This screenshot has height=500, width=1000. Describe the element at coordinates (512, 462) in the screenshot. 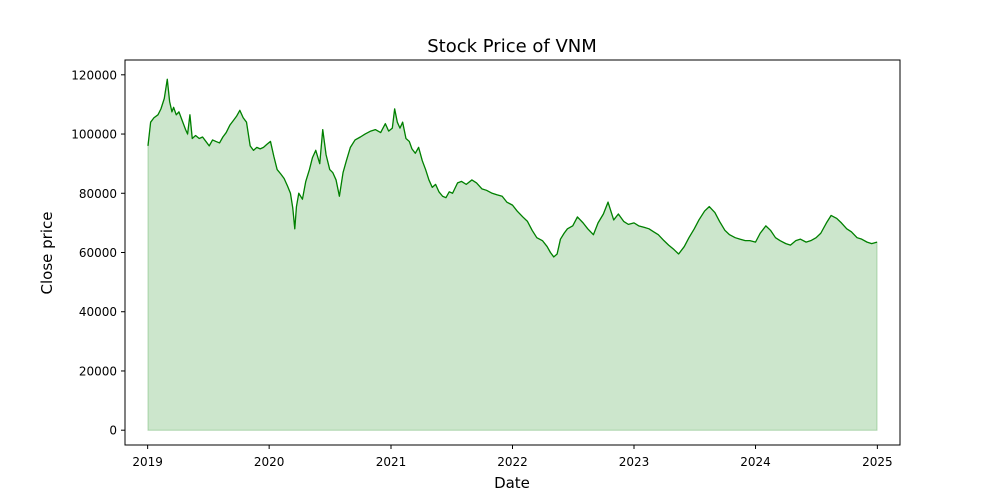

I see `x-tick-label: 2022` at that location.